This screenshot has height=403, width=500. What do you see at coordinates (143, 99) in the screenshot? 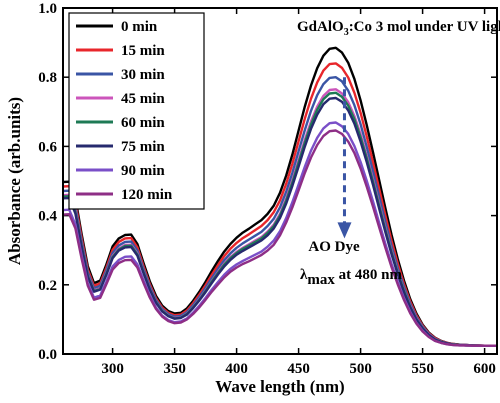
I see `legend-label: 45 min` at bounding box center [143, 99].